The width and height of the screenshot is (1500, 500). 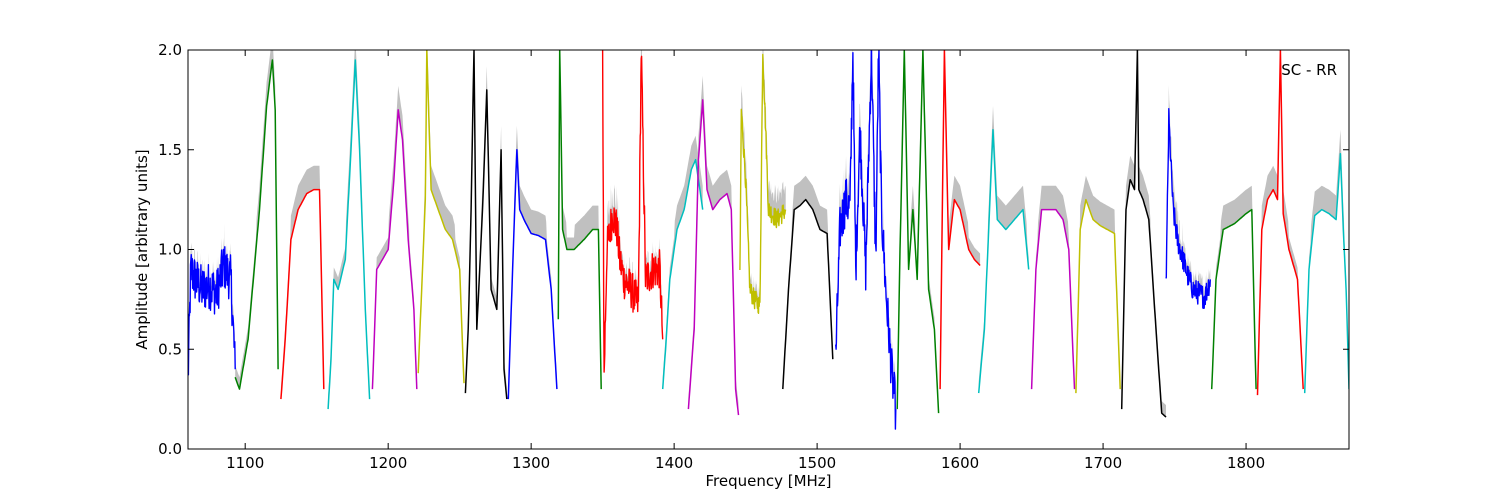 I want to click on y-tick-label: 2.0, so click(x=170, y=50).